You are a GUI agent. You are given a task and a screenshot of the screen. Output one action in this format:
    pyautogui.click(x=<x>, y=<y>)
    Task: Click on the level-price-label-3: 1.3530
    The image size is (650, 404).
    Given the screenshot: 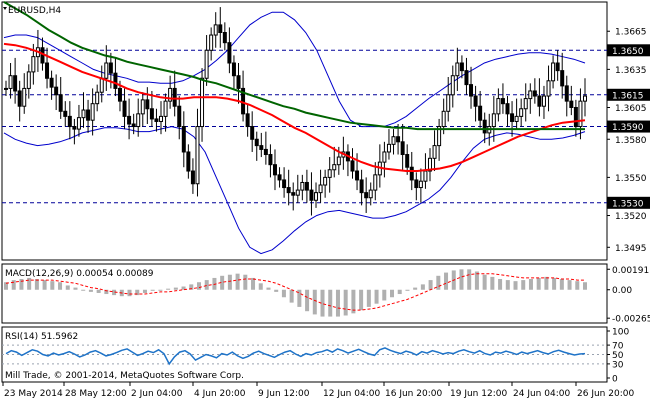 What is the action you would take?
    pyautogui.click(x=628, y=204)
    